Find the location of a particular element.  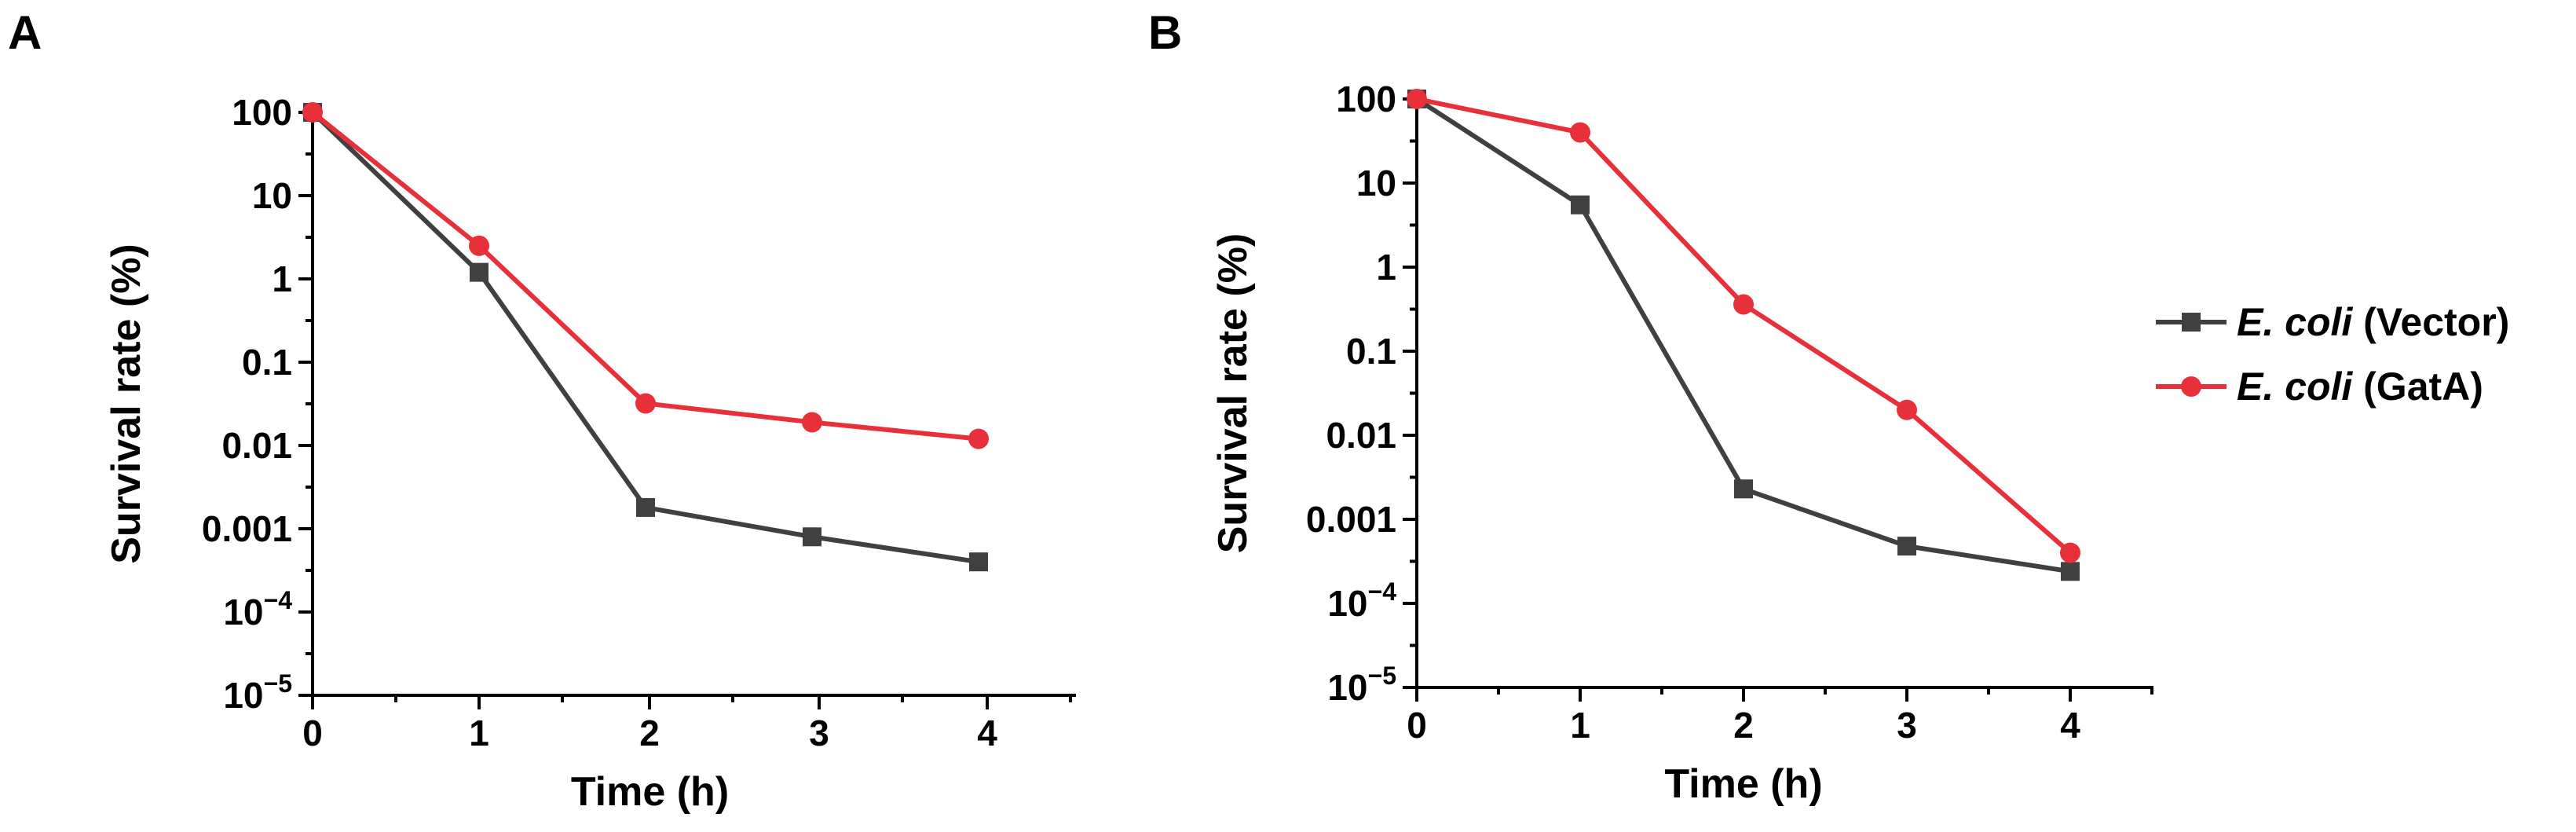

chart-b-ytick-label: 100 is located at coordinates (1366, 99).